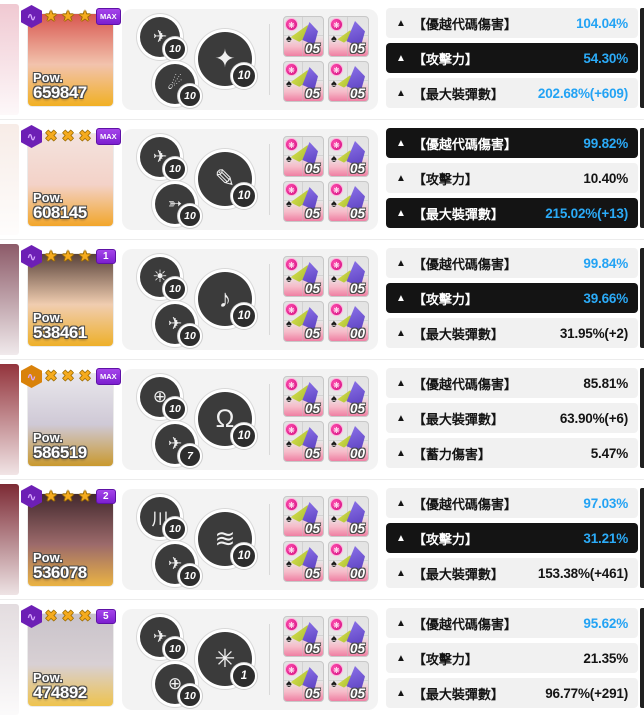 The image size is (644, 719). Describe the element at coordinates (401, 538) in the screenshot. I see `triangle-up-icon: ▲` at that location.